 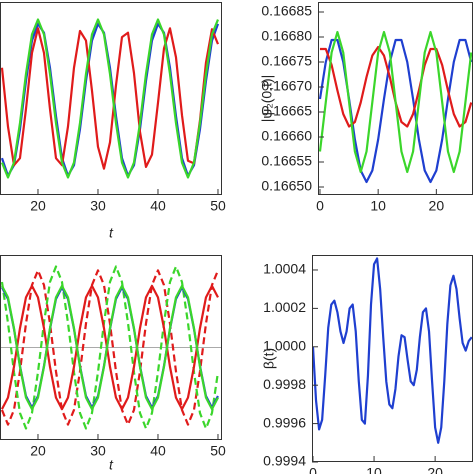 I want to click on y-tick-label: 0.16655, so click(x=286, y=161).